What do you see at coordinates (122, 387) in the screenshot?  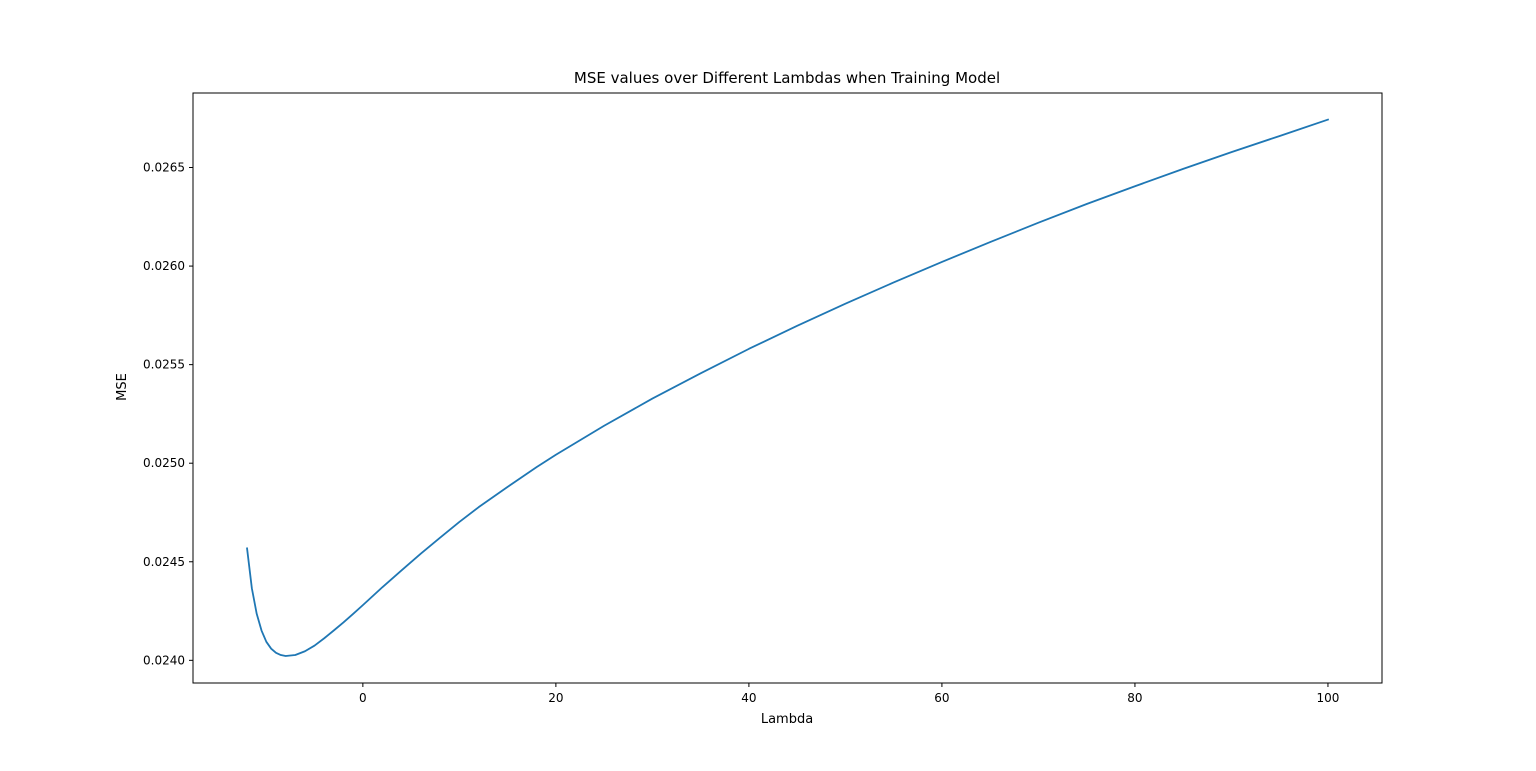 I see `y-axis-label: MSE` at bounding box center [122, 387].